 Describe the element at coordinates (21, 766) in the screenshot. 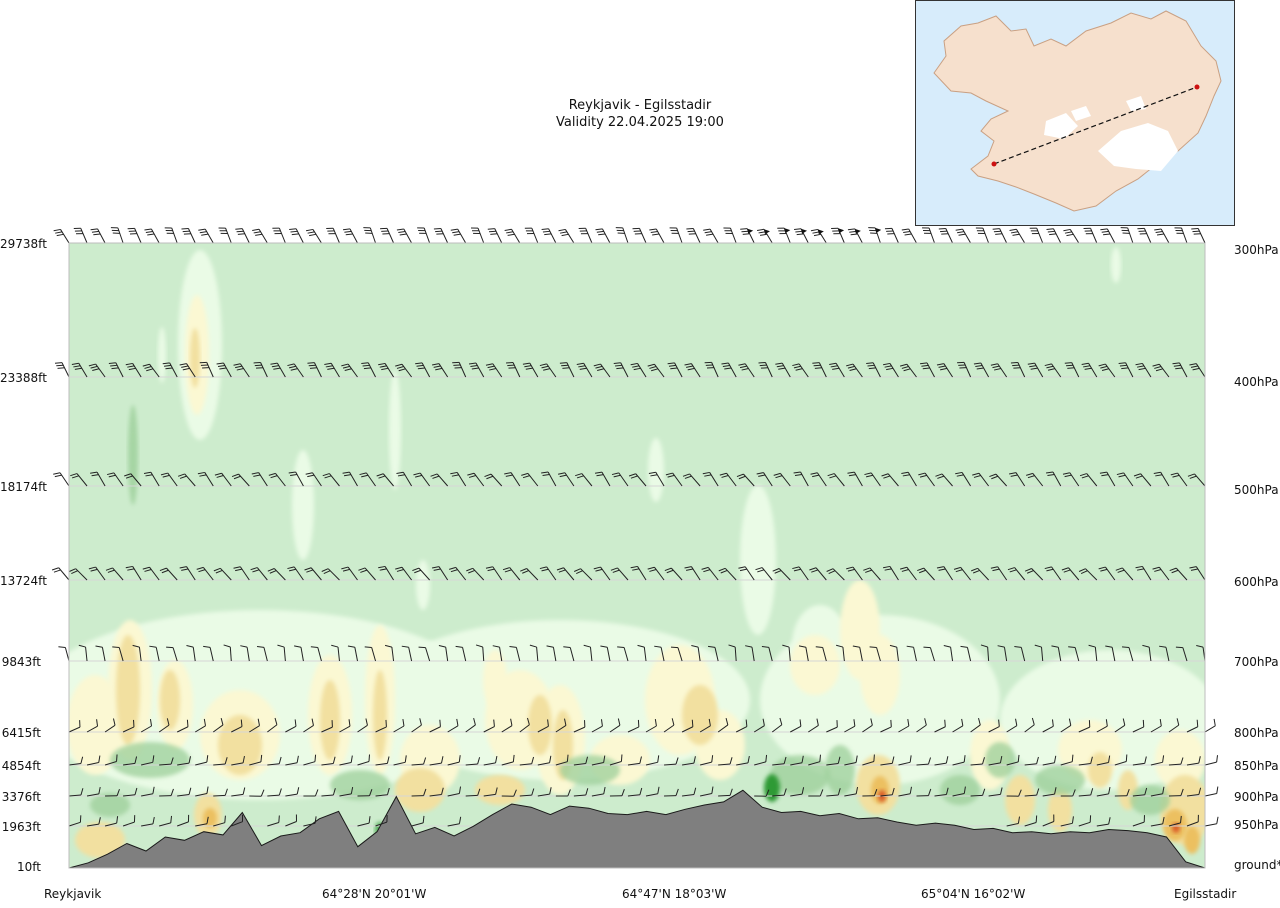

I see `level-ft-label: 4854ft` at that location.